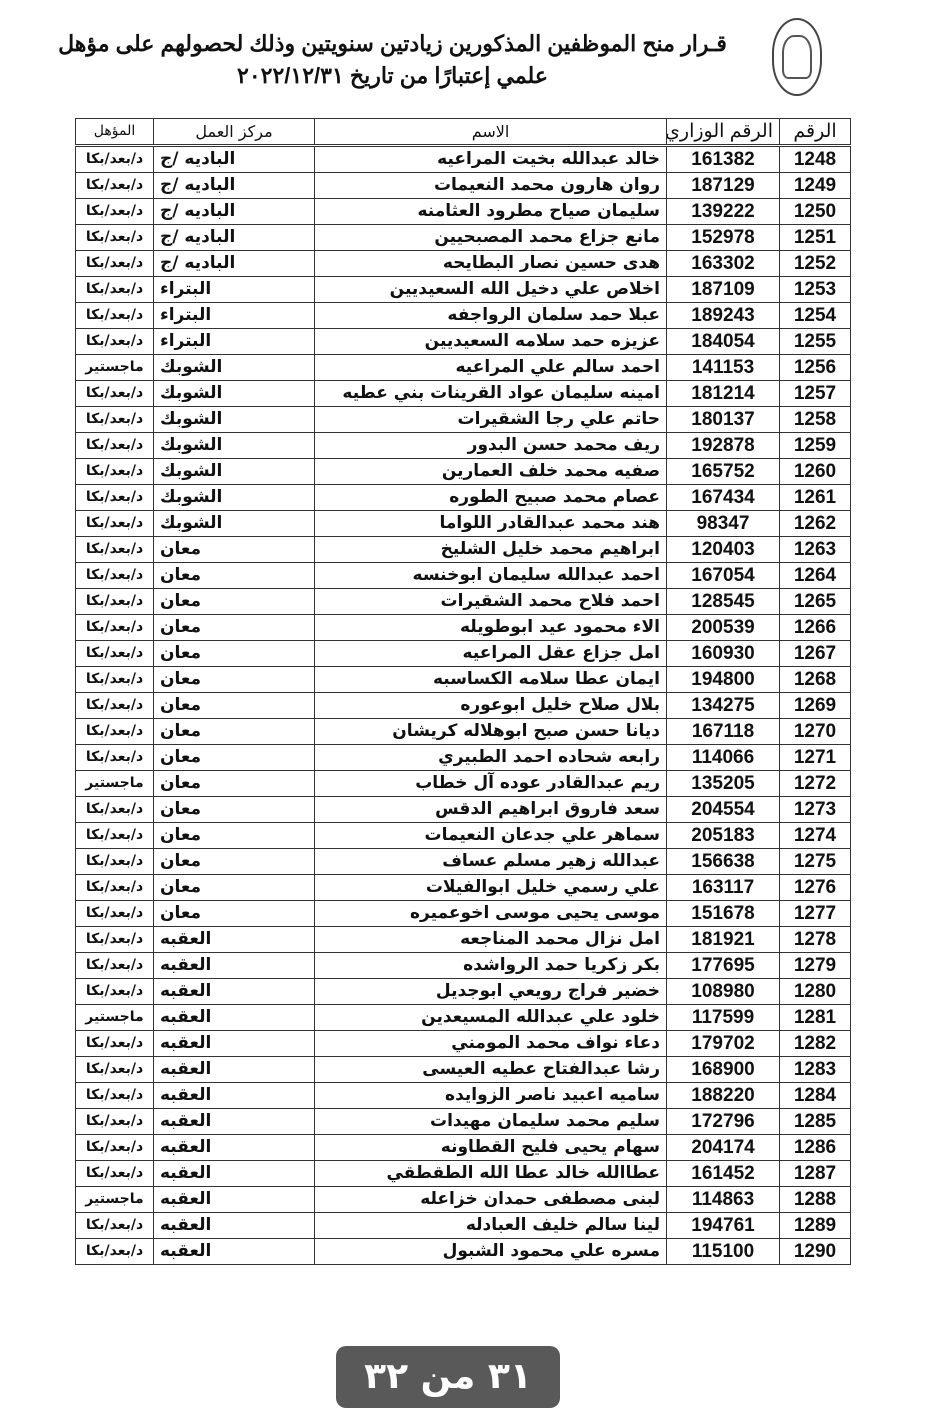 This screenshot has width=931, height=1410. I want to click on ministry-emblem-logo, so click(797, 57).